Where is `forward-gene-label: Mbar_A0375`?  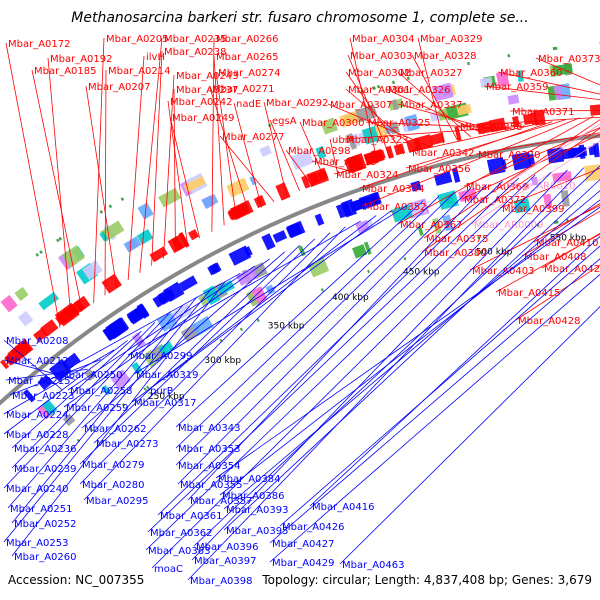
forward-gene-label: Mbar_A0375 is located at coordinates (457, 239).